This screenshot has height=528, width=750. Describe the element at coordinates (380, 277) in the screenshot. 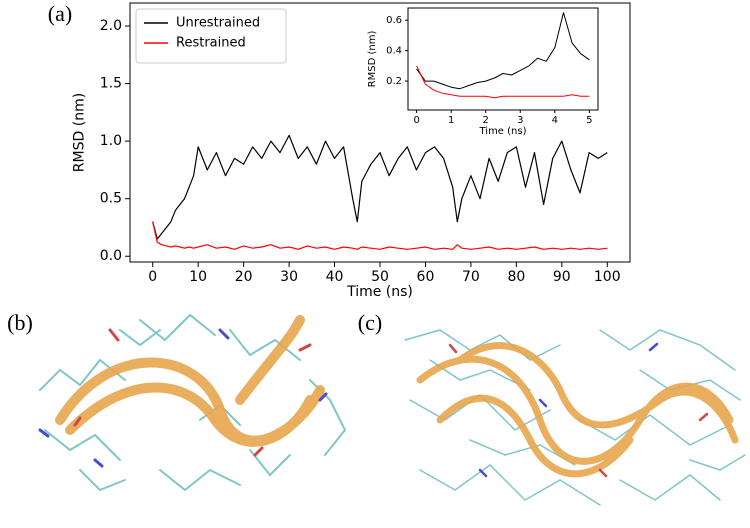

I see `x-tick-label: 50` at that location.